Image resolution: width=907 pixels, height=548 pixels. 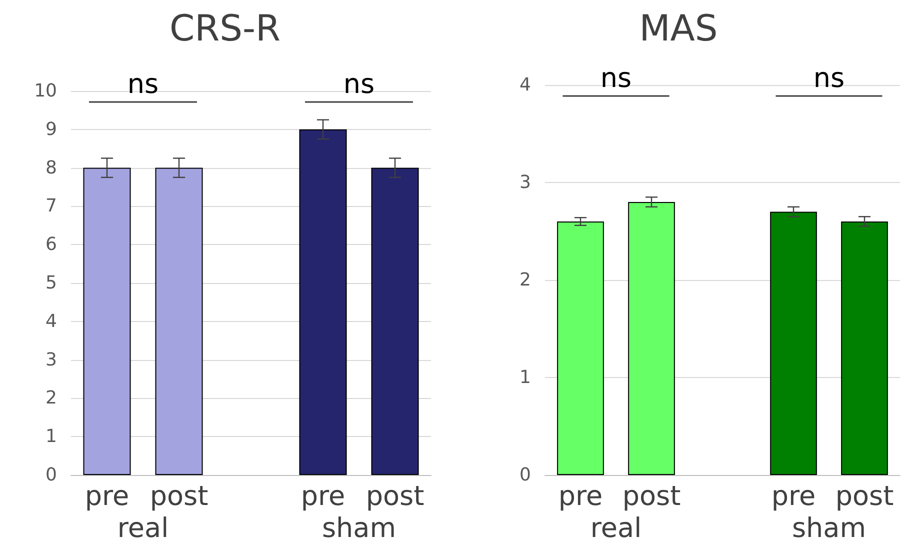 I want to click on y-tick-label: 5, so click(x=51, y=283).